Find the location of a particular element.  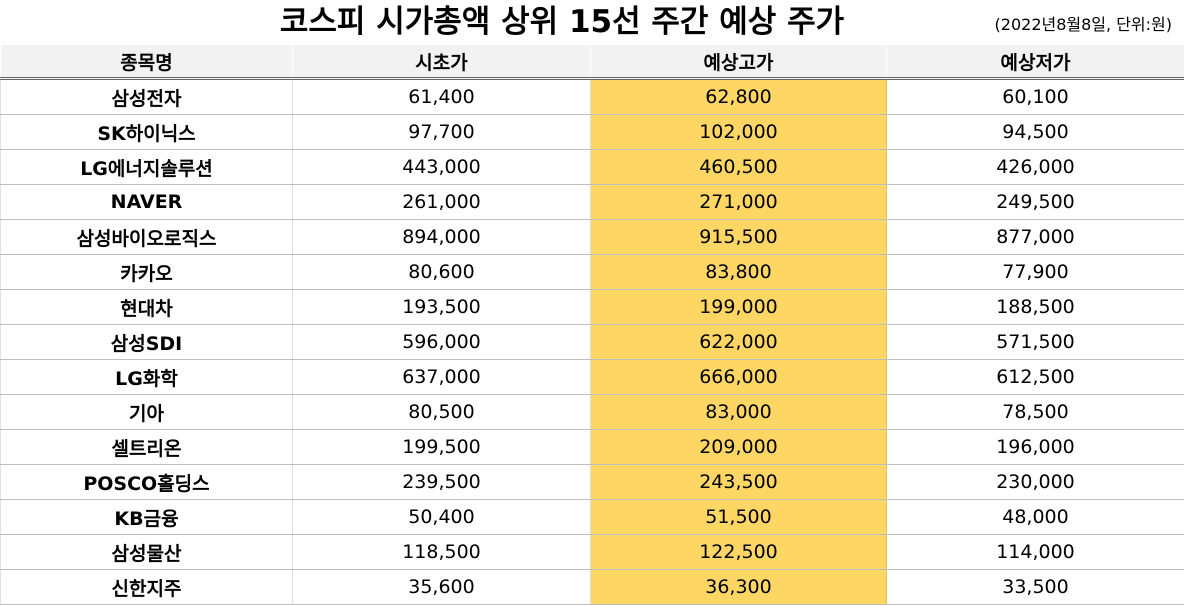

table-row: SK하이닉스 97,700 102,000 94,500 is located at coordinates (592, 132).